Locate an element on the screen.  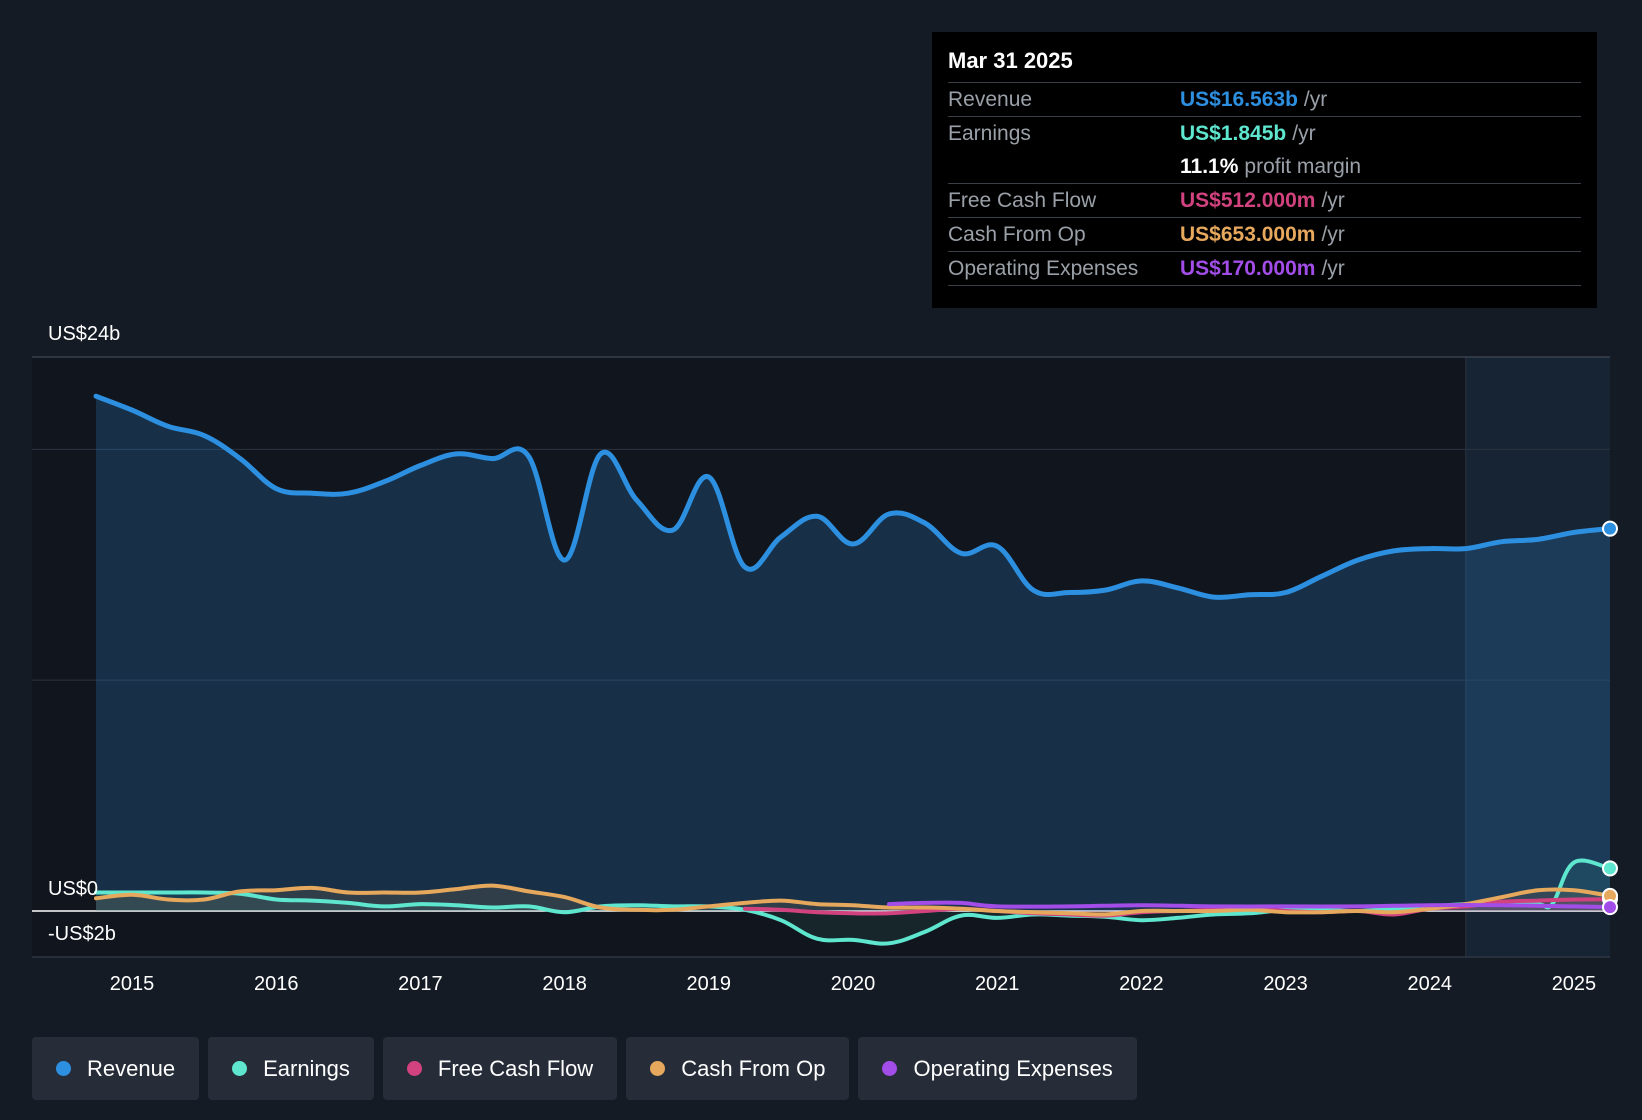
legend-label: Revenue is located at coordinates (131, 1068).